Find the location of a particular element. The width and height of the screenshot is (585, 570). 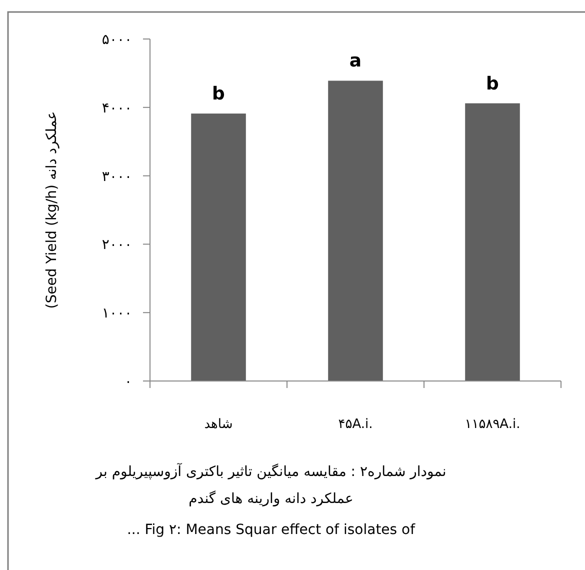

y-tick-label: ۳۰۰۰ is located at coordinates (117, 176).